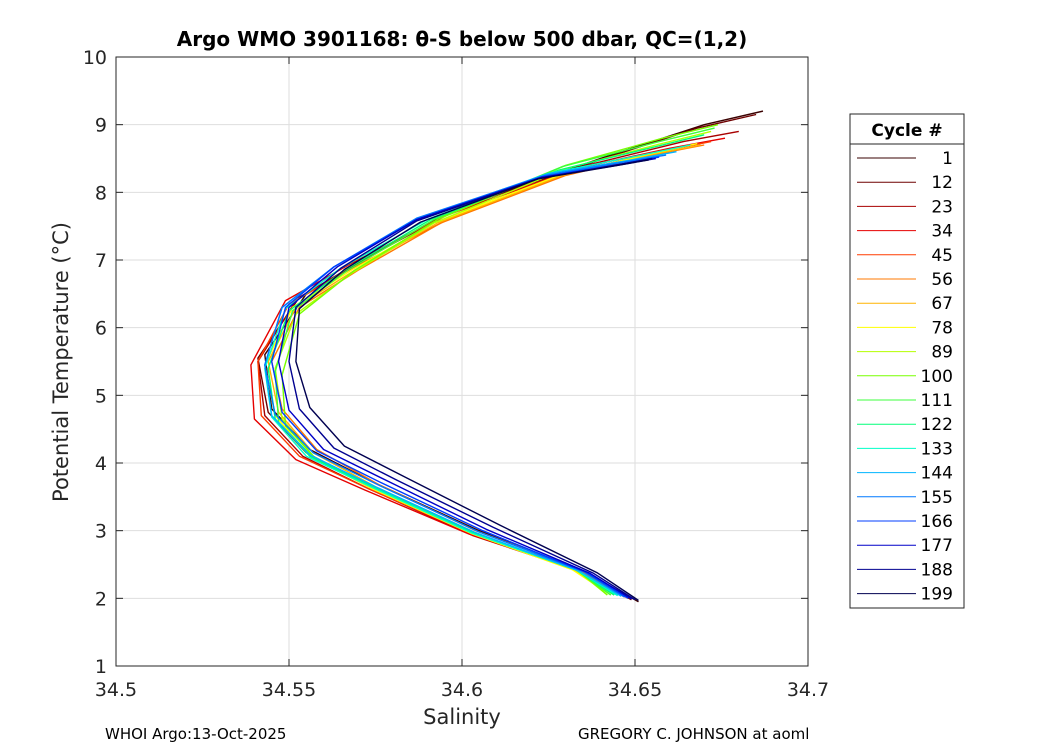 The width and height of the screenshot is (1050, 750). Describe the element at coordinates (937, 401) in the screenshot. I see `legend-label-cycle-111: 111` at that location.